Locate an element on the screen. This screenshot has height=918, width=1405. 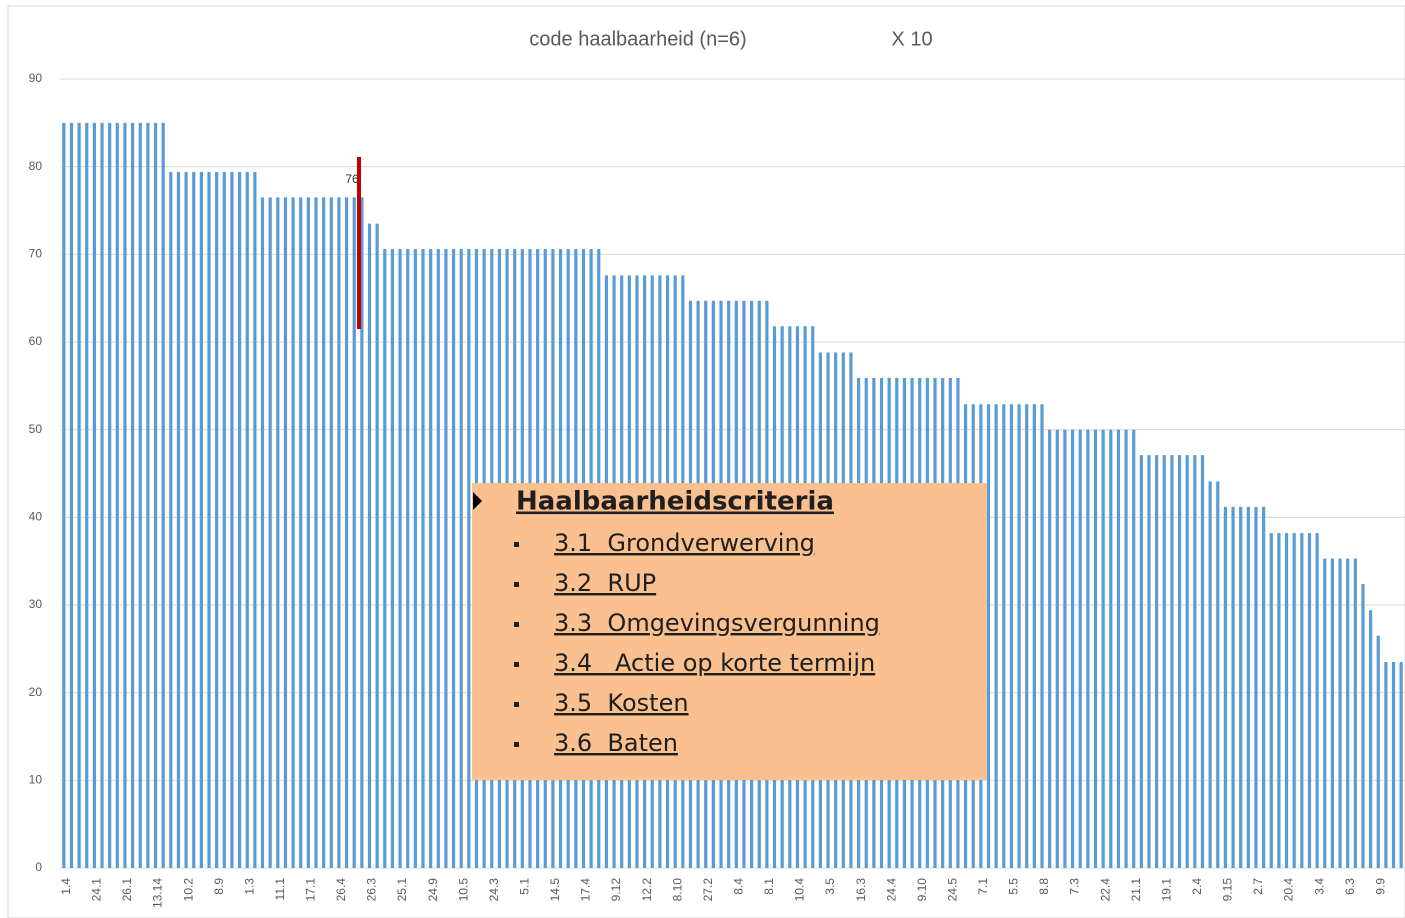
callout-item: 3.1 Grondverwerving is located at coordinates (684, 543).